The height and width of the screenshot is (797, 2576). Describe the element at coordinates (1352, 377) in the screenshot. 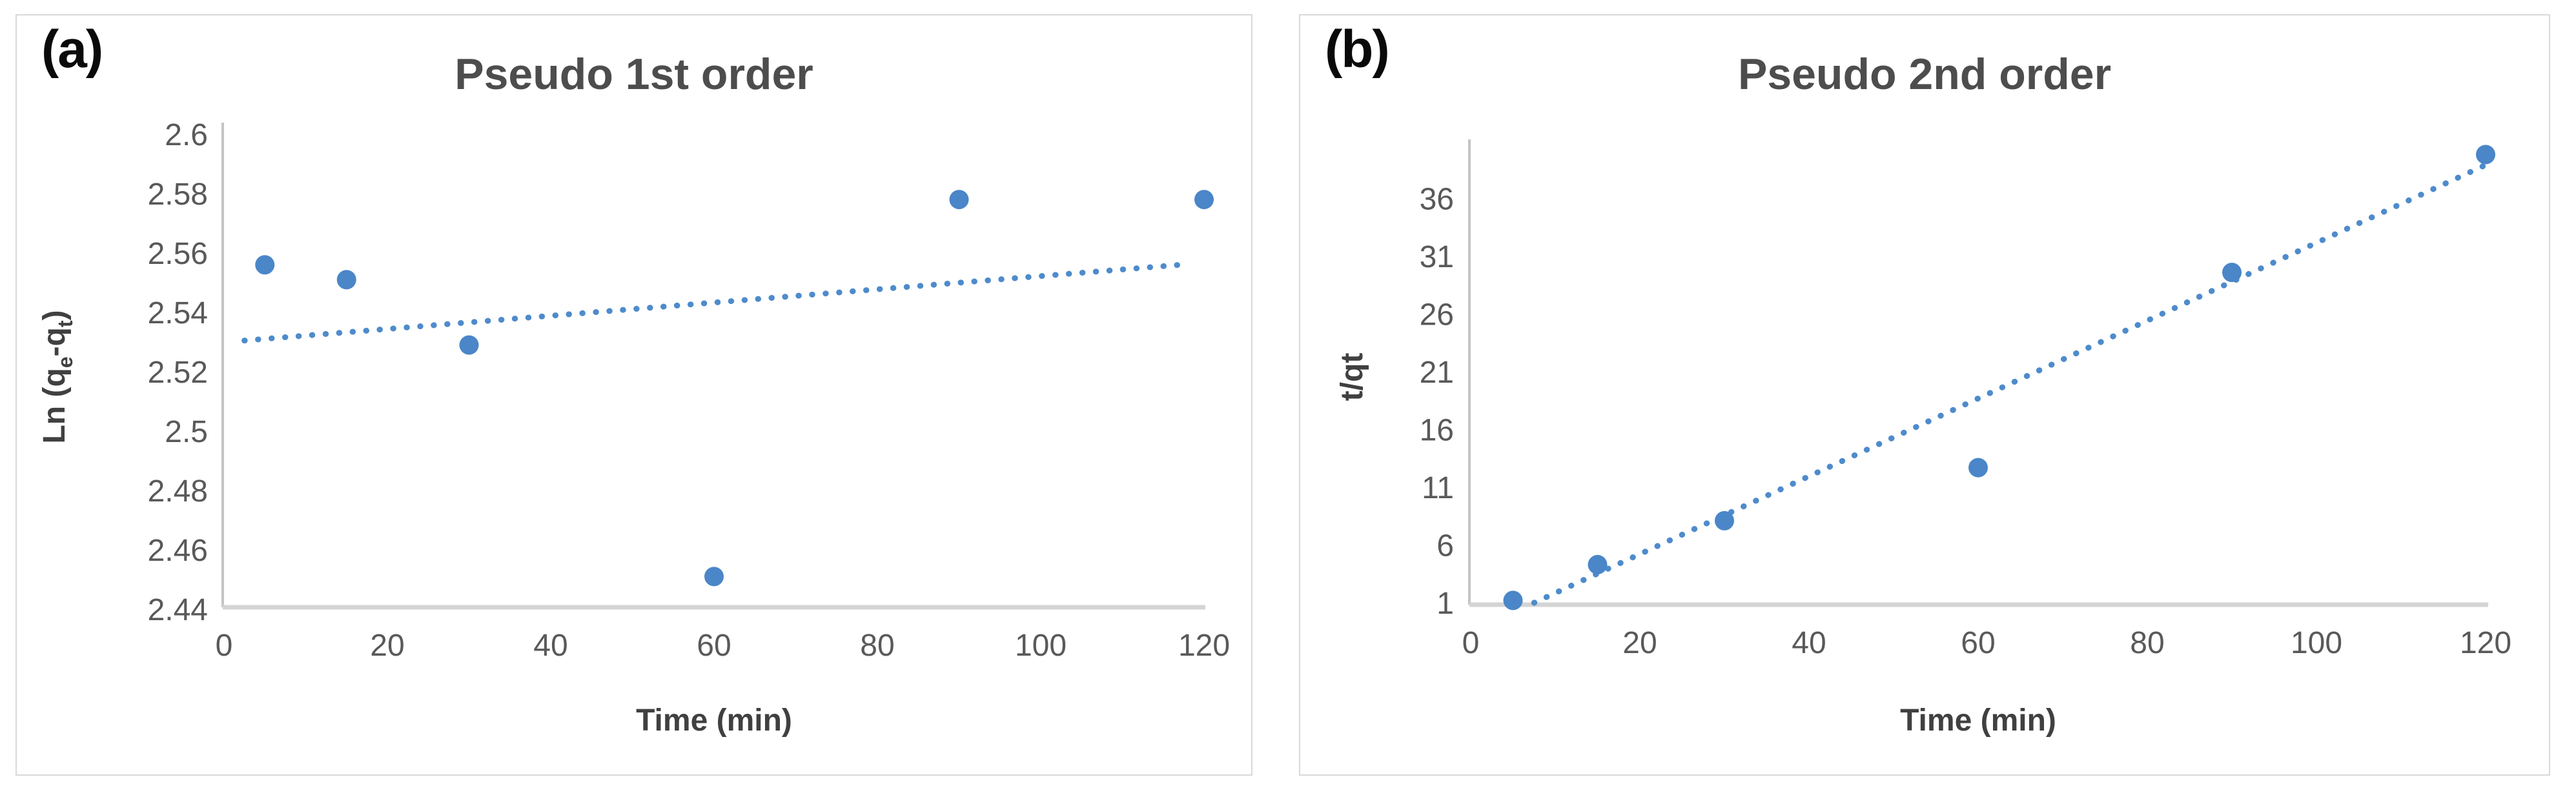

I see `y-axis-title: t/qt` at that location.